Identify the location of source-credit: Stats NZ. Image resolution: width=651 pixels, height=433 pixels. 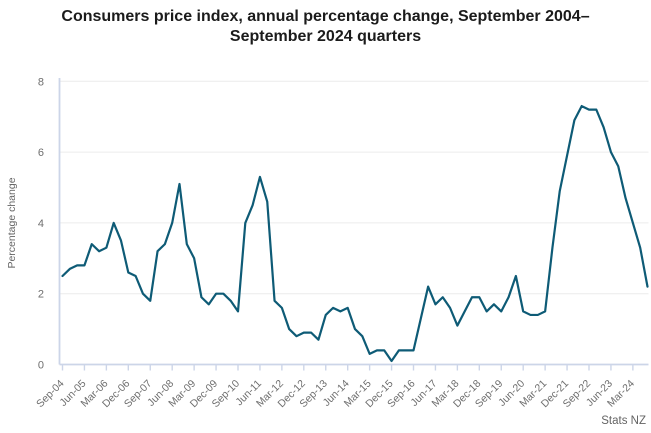
(623, 421).